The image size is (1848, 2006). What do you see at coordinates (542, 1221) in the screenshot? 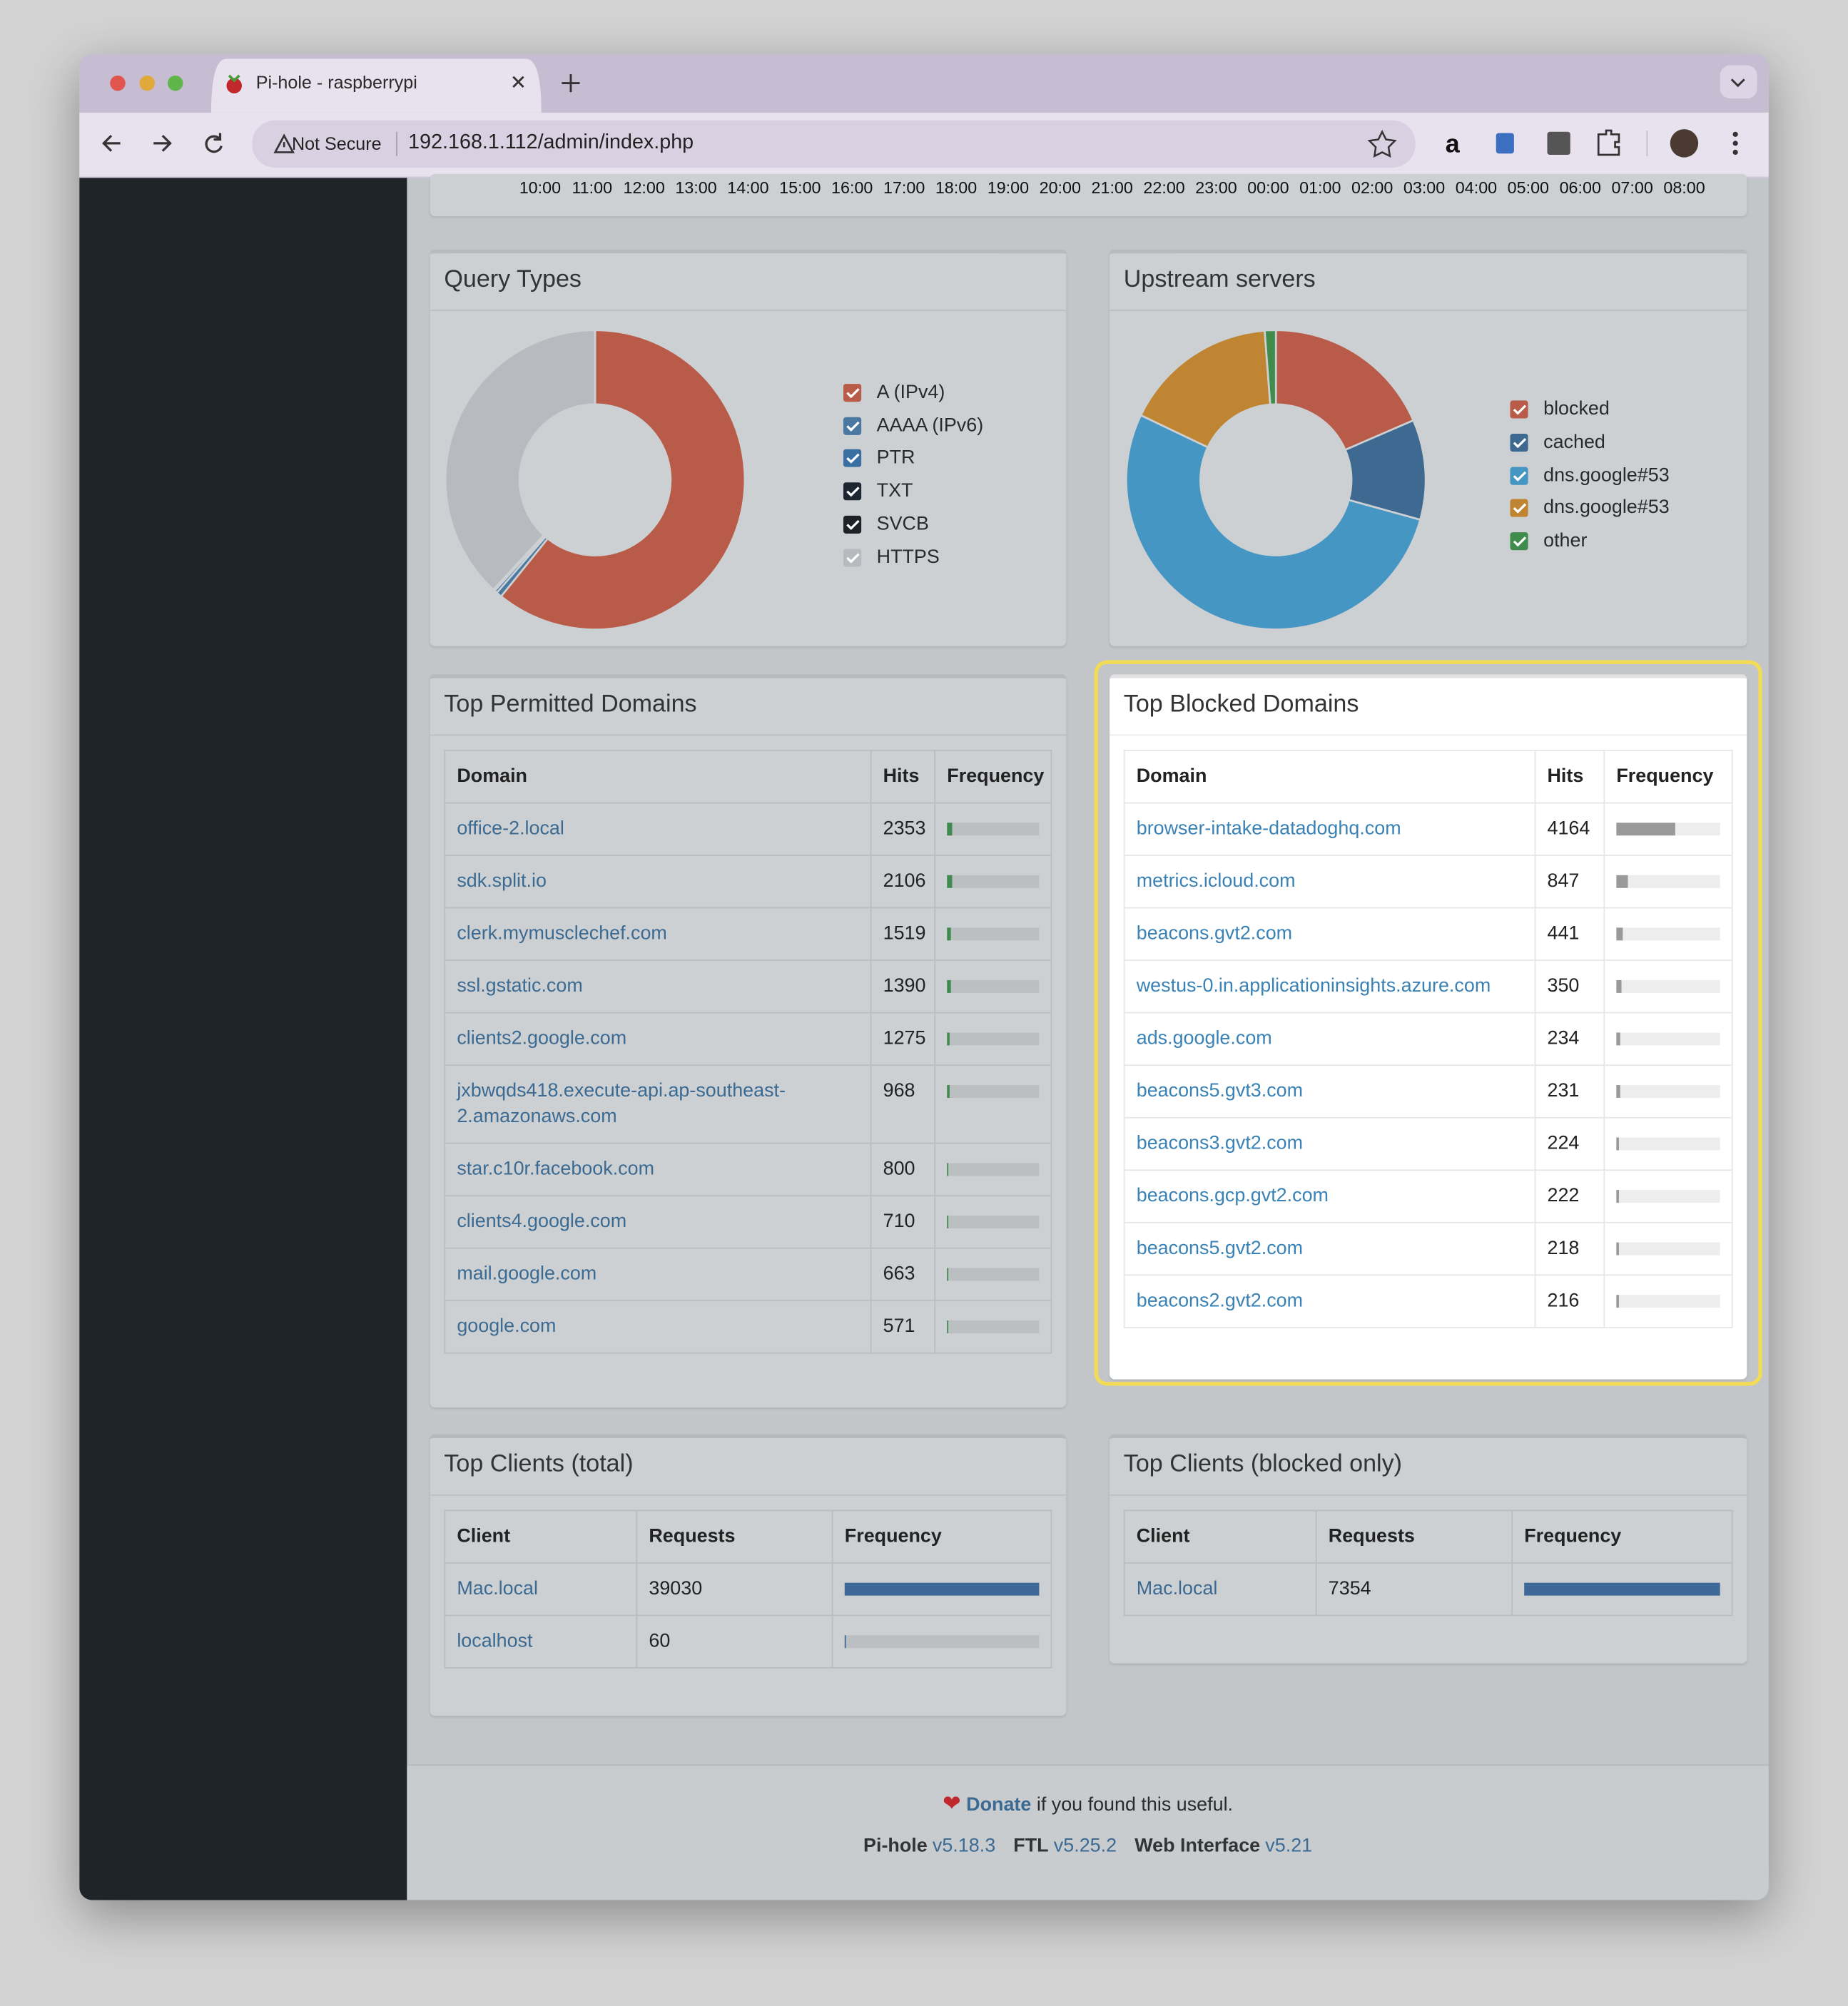
I see `name-link: clients4.google.com` at bounding box center [542, 1221].